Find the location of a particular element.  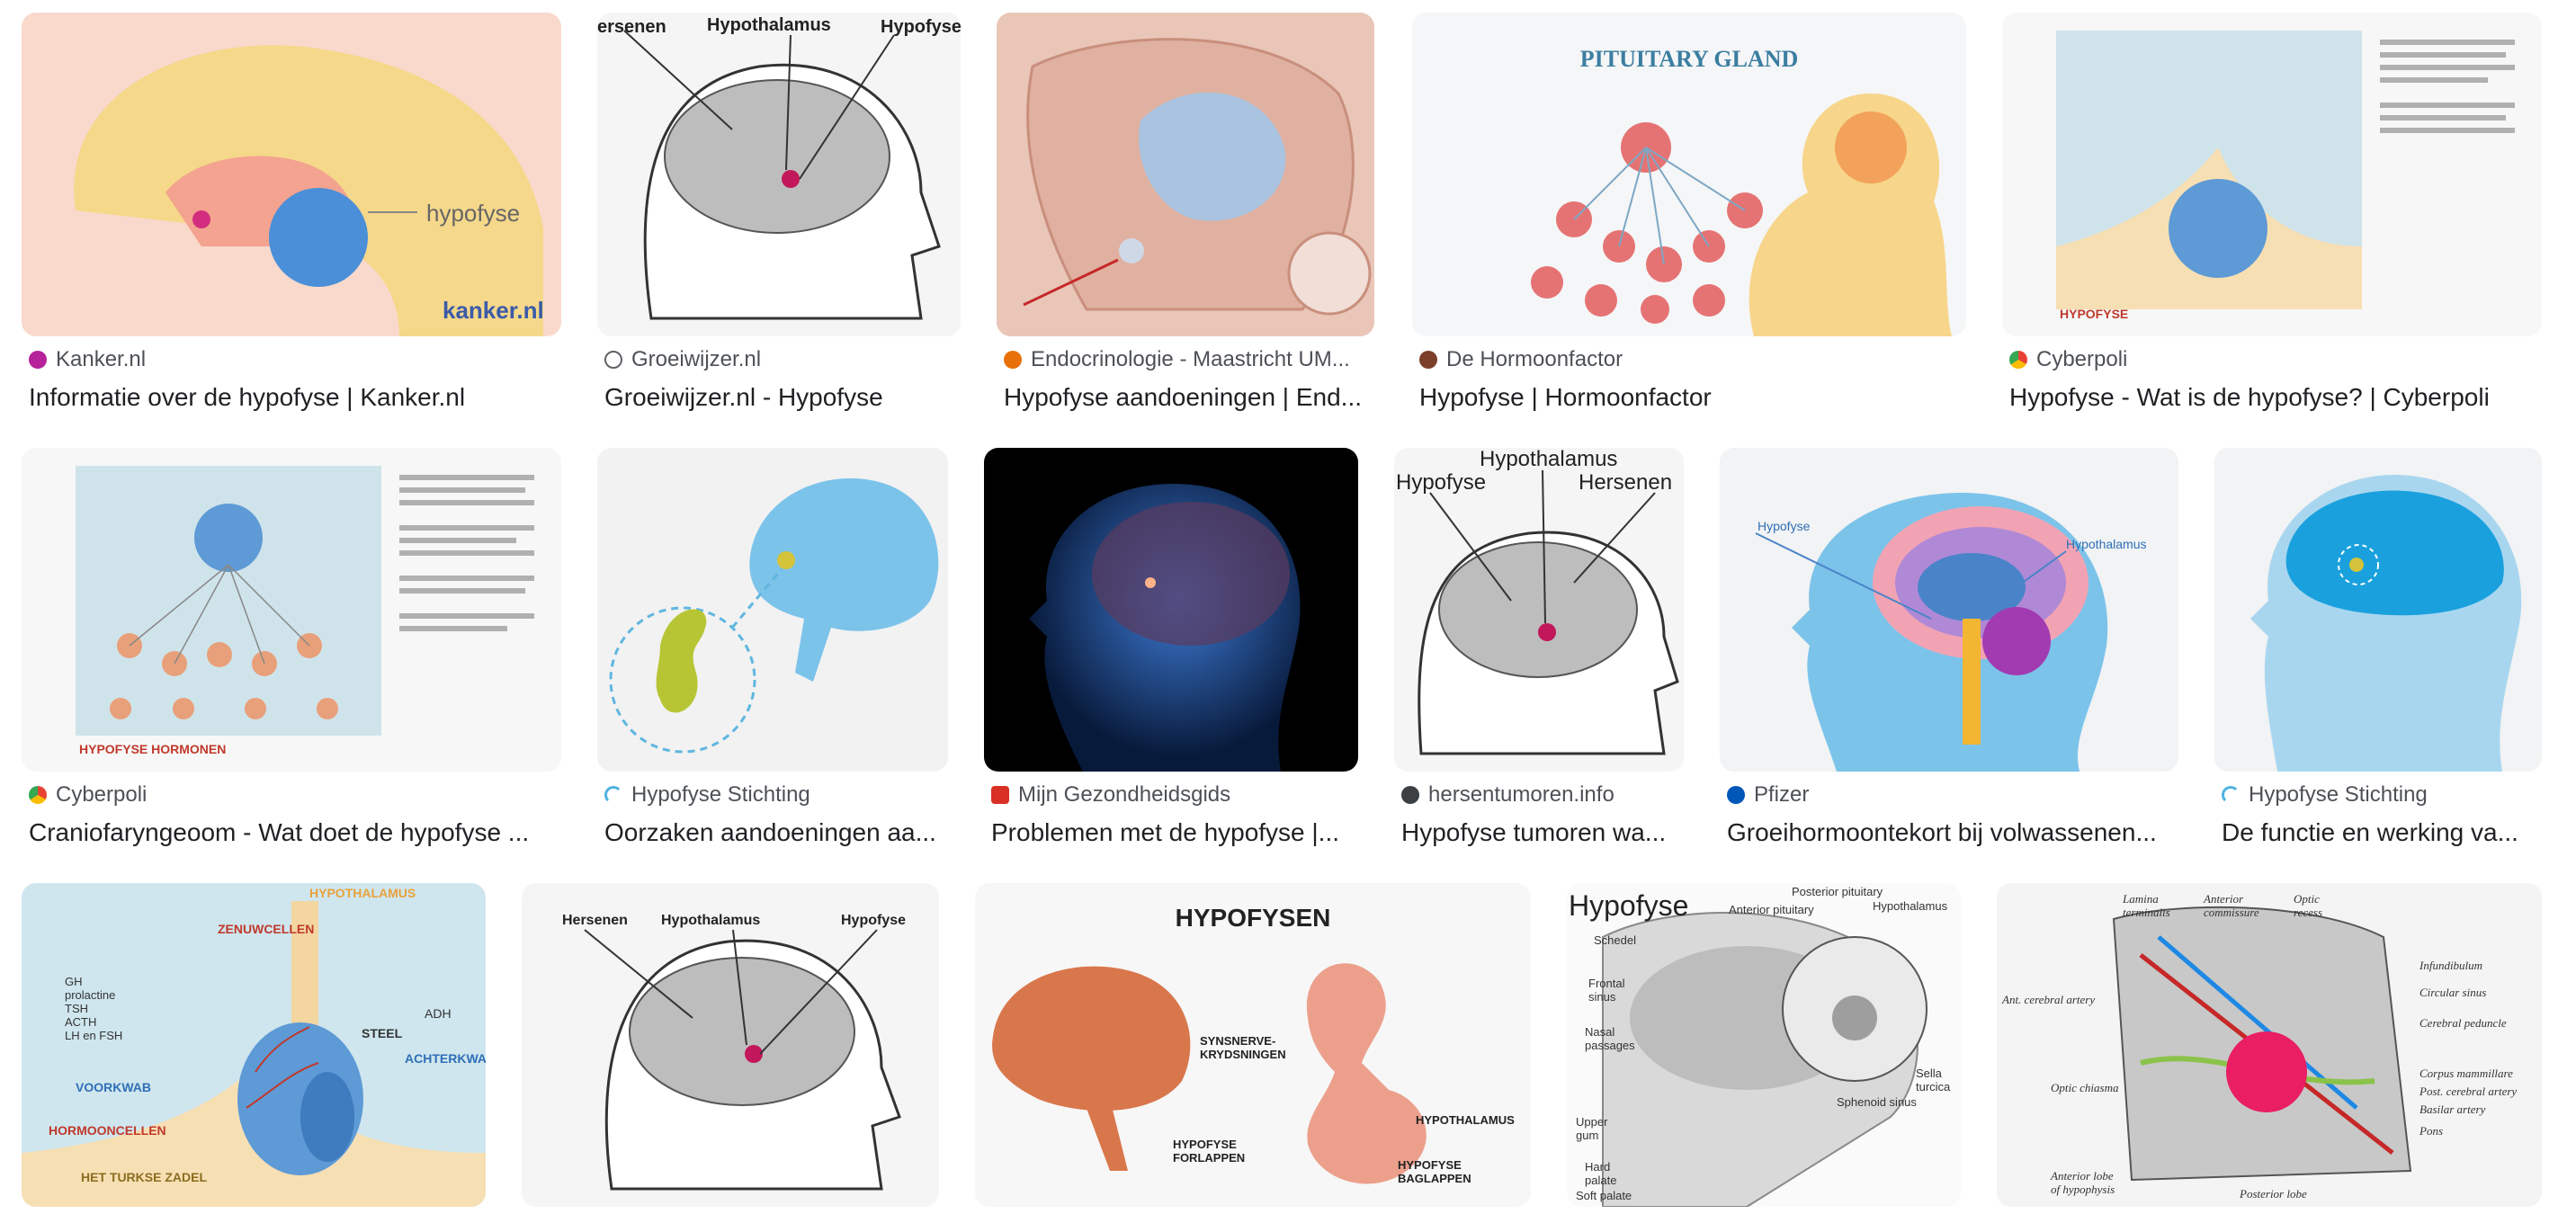

pituitary-gland-illustration: PITUITARY GLAND is located at coordinates (1741, 191).